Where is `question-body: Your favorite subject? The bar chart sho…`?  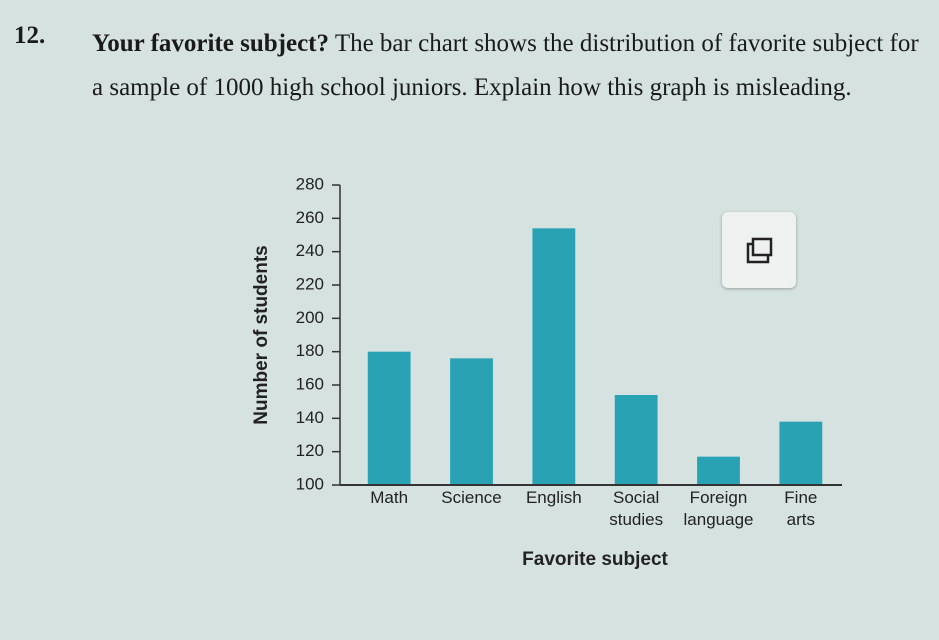 question-body: Your favorite subject? The bar chart sho… is located at coordinates (512, 66).